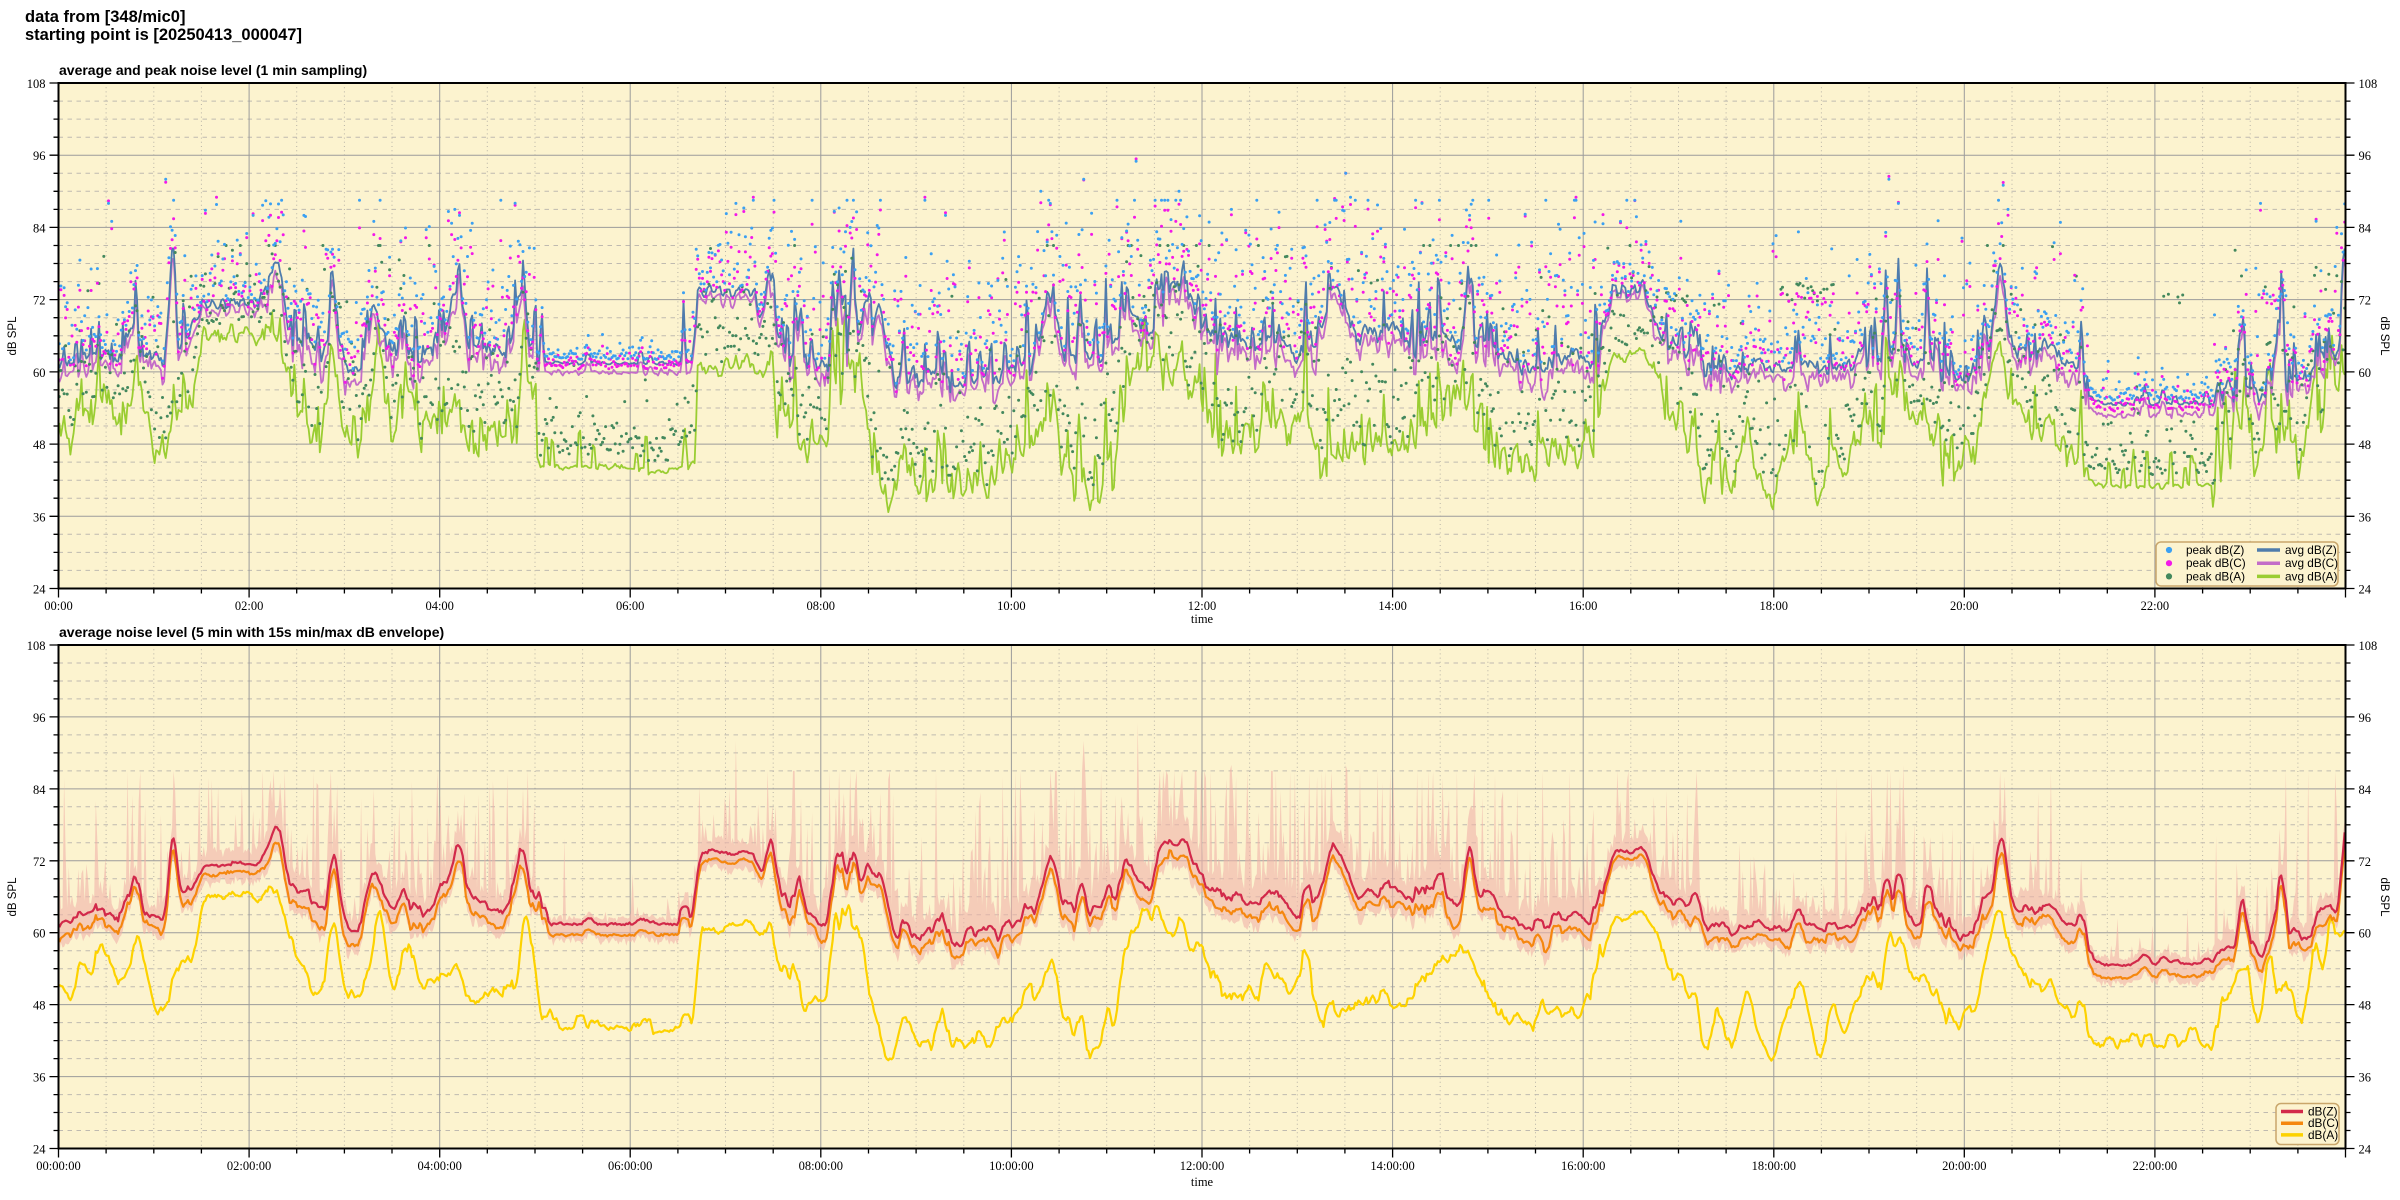  Describe the element at coordinates (439, 1166) in the screenshot. I see `svg-text: 04:00:00` at that location.